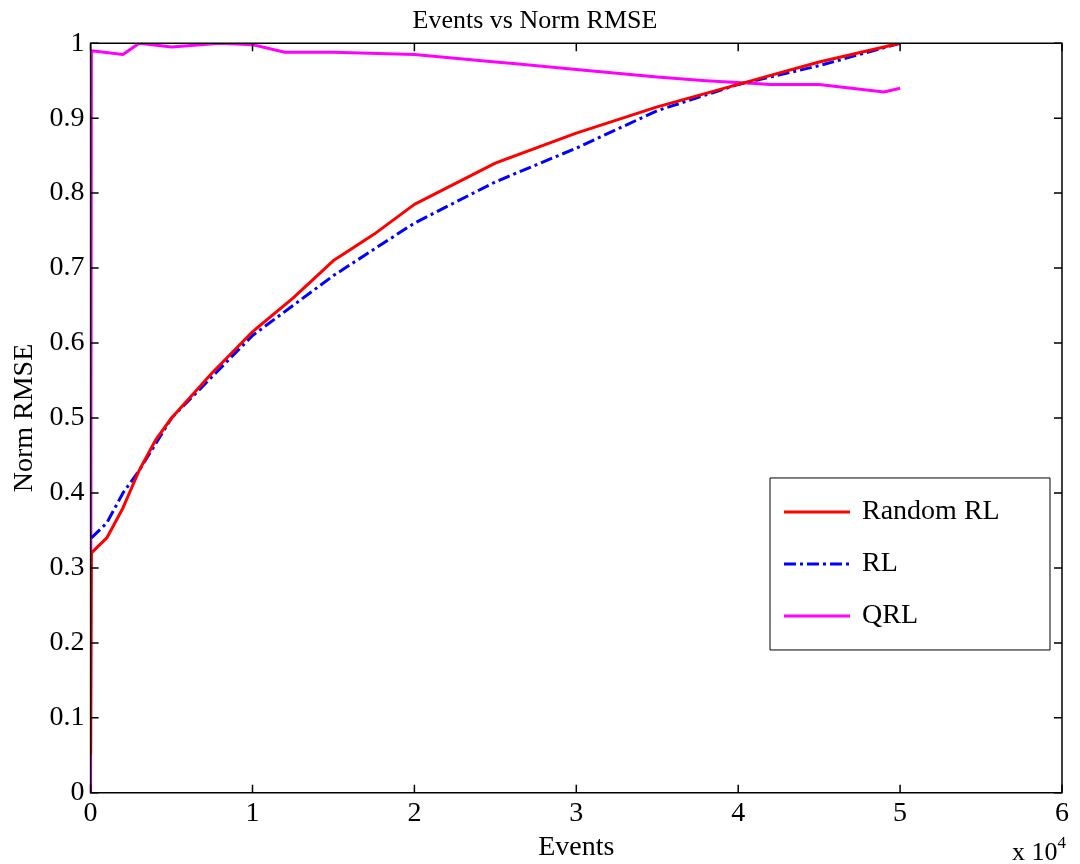 The width and height of the screenshot is (1080, 864). Describe the element at coordinates (67, 716) in the screenshot. I see `y-tick-label: 0.1` at that location.